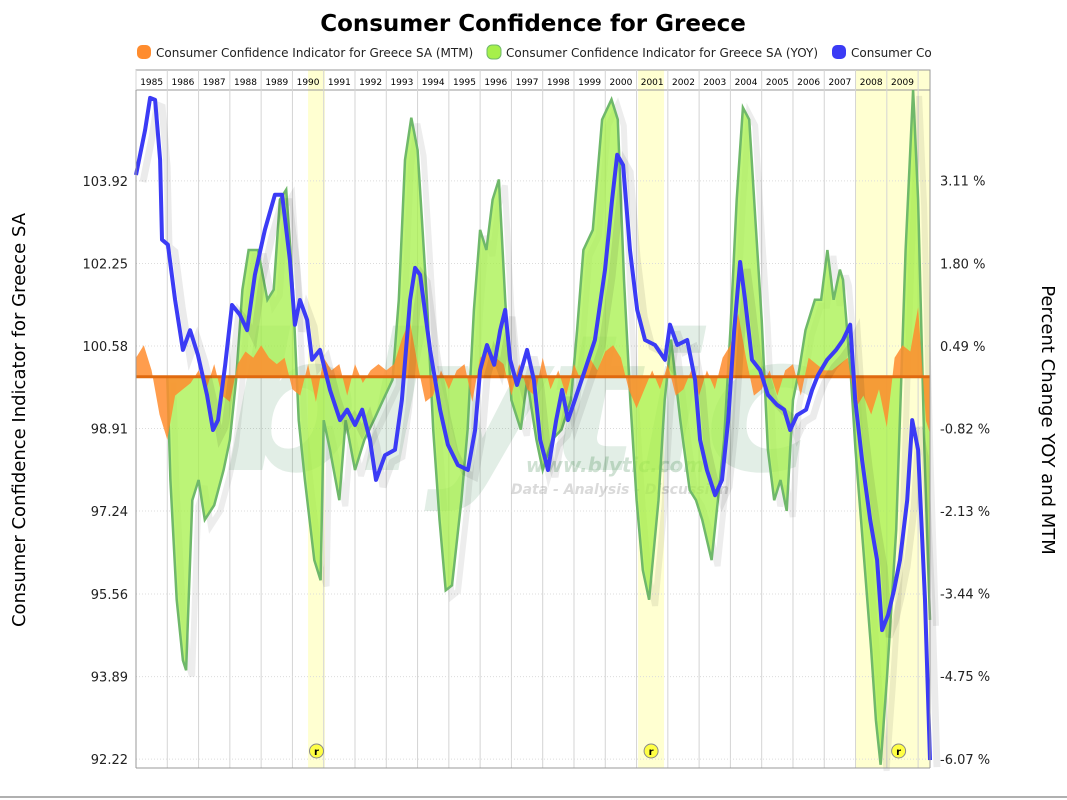  What do you see at coordinates (106, 347) in the screenshot?
I see `y-tick-label-left: 100.58` at bounding box center [106, 347].